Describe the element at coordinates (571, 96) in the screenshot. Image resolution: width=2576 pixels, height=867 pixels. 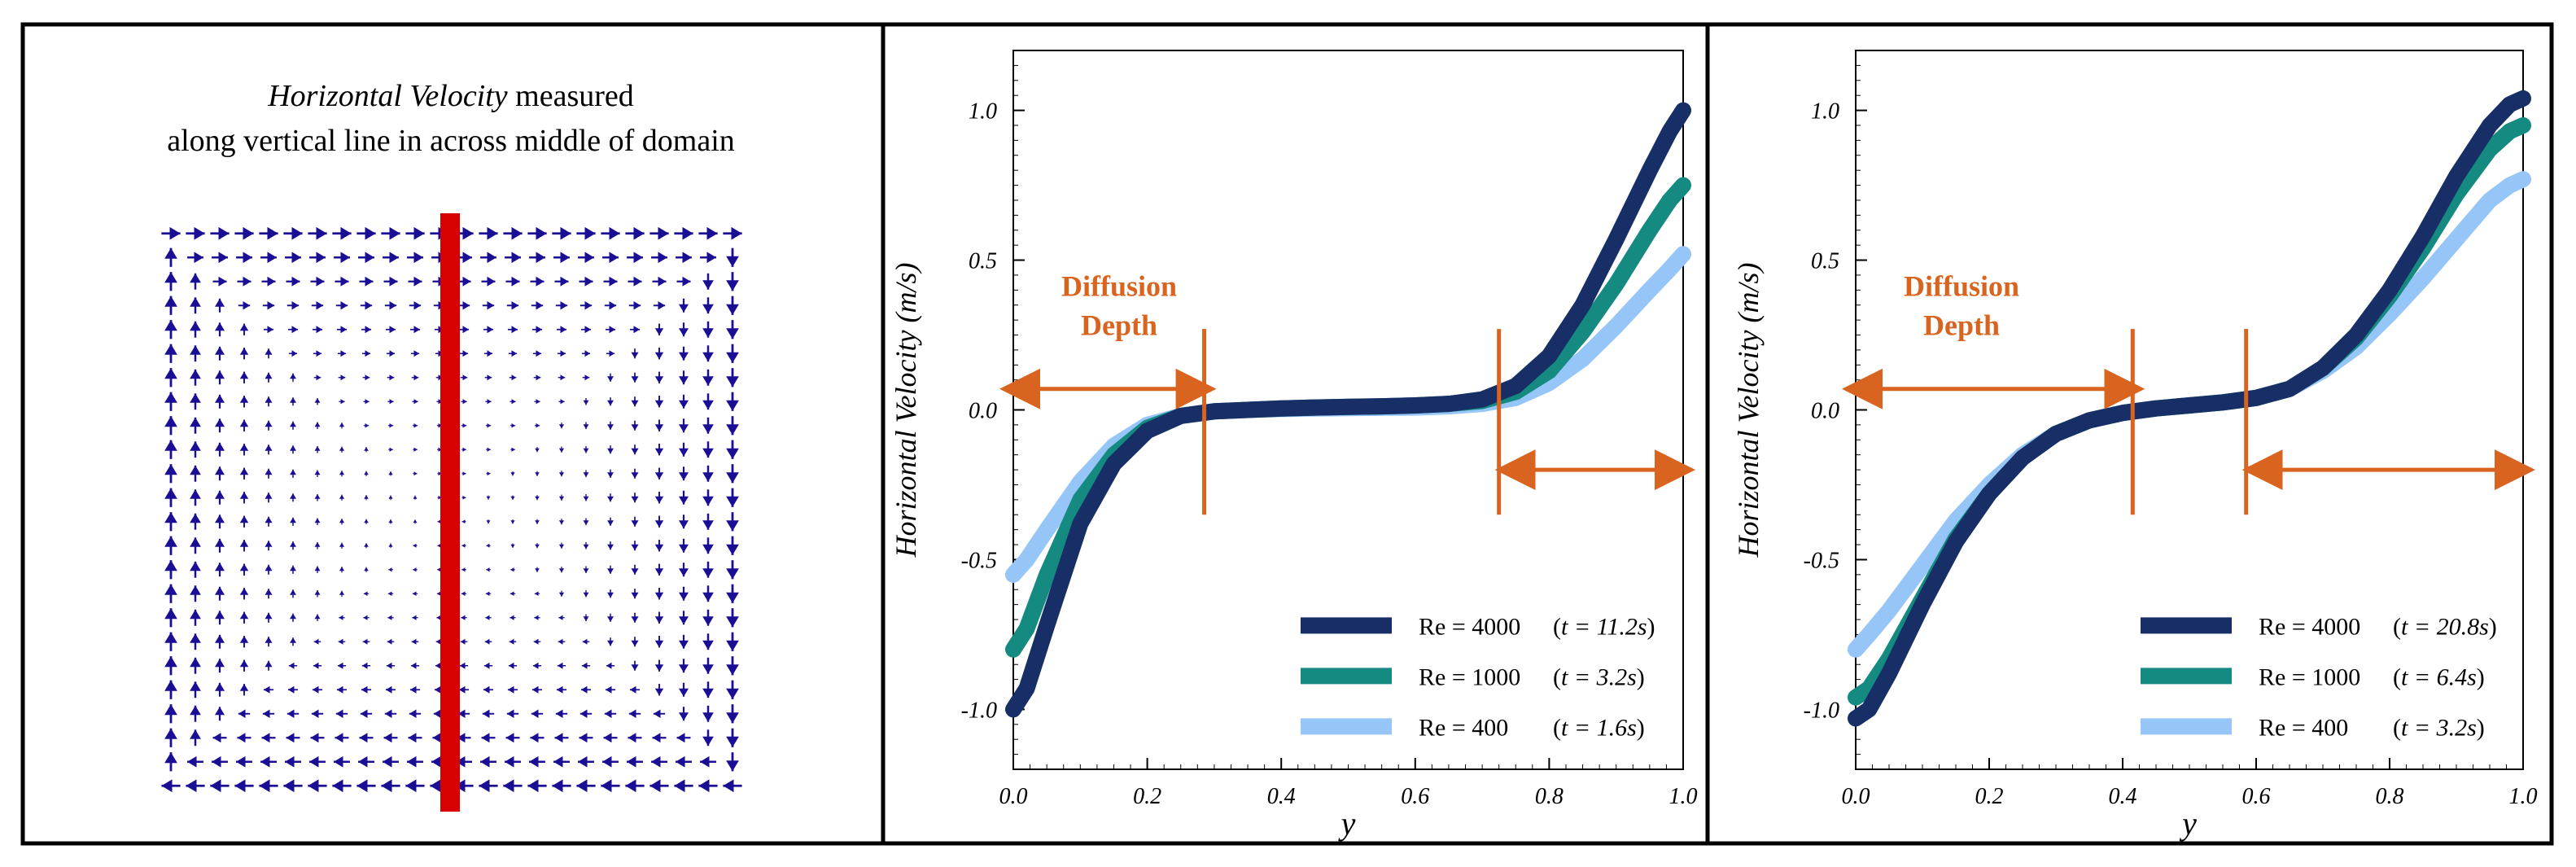
I see `title-rest-part: measured` at that location.